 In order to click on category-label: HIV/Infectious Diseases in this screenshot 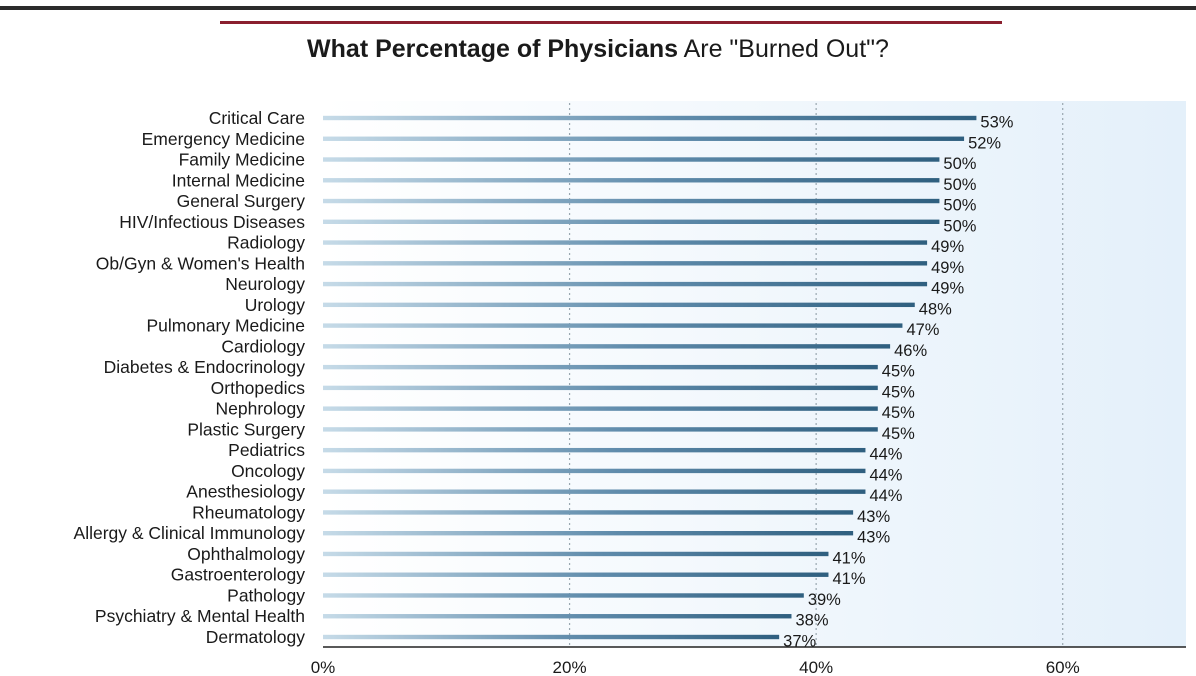, I will do `click(212, 222)`.